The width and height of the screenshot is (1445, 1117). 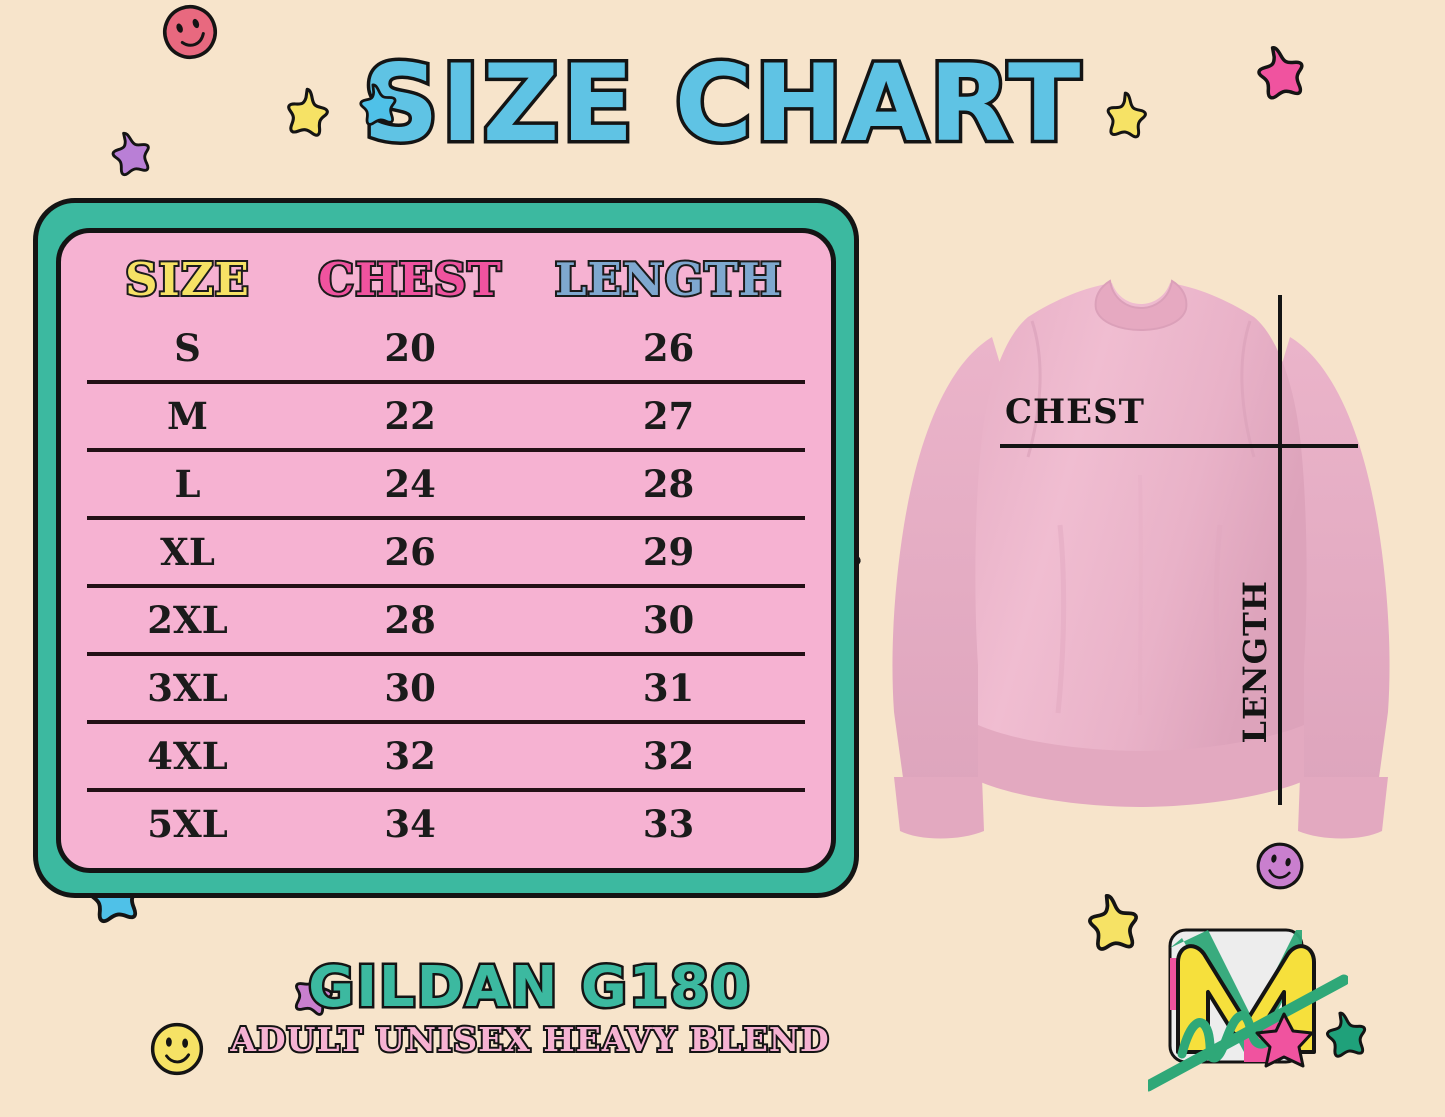 What do you see at coordinates (1246, 999) in the screenshot?
I see `logo-letter-m` at bounding box center [1246, 999].